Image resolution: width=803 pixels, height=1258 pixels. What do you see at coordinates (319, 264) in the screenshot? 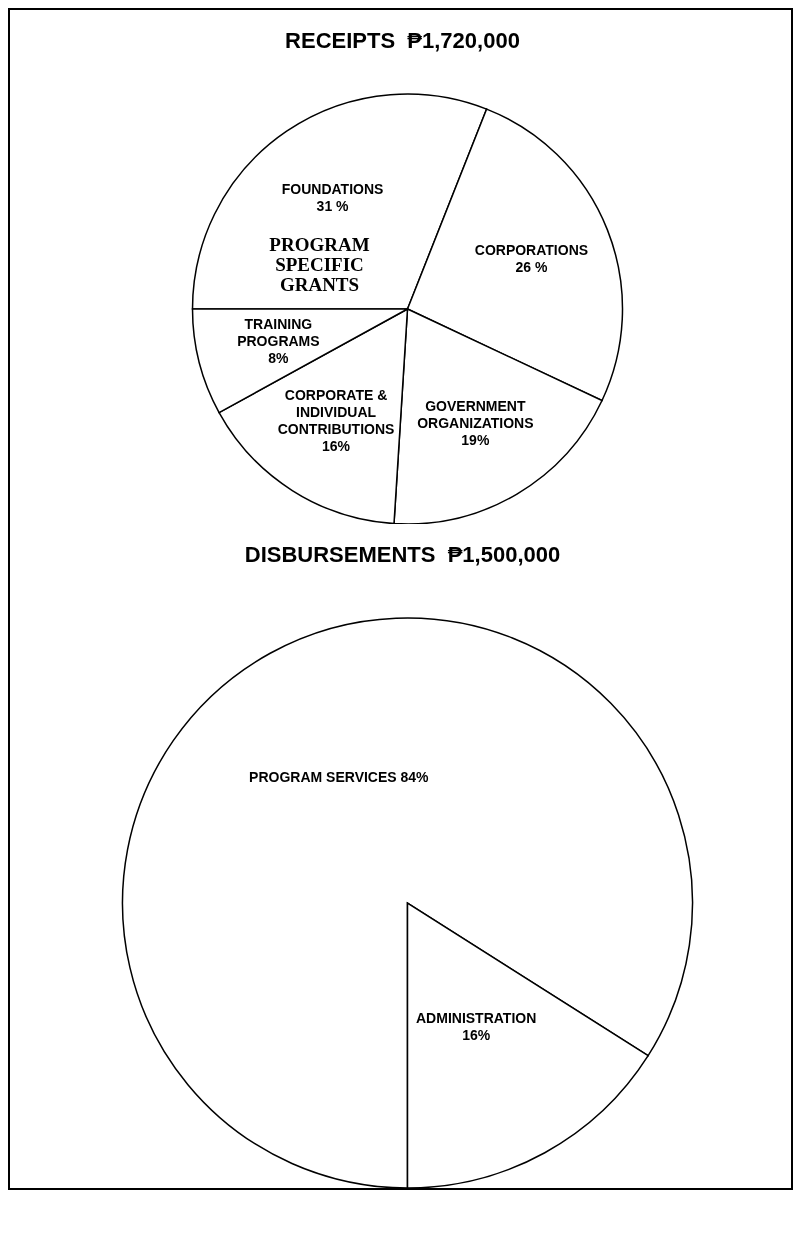
I see `text: PROGRAM SPECIFIC GRANTS` at bounding box center [319, 264].